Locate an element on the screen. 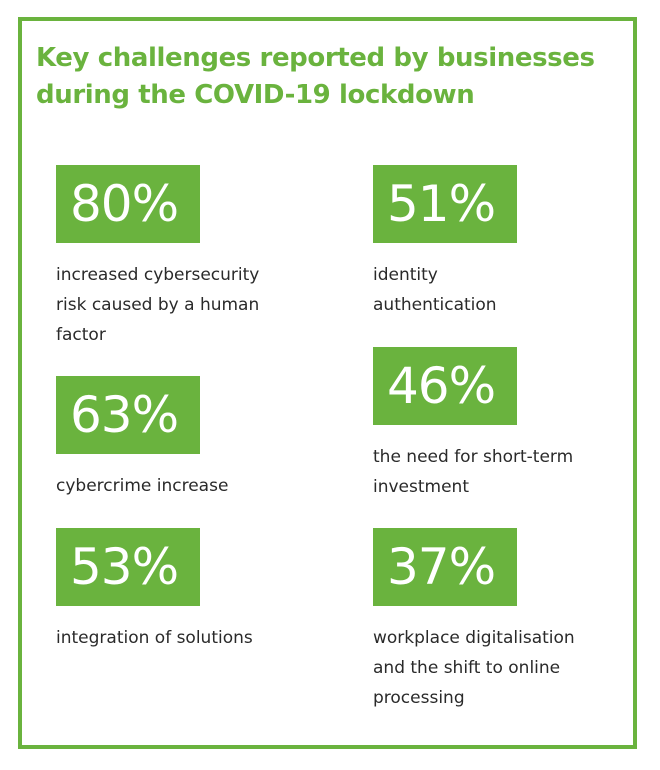 The image size is (660, 770). stat-cybercrime: 63% cybercrime increase is located at coordinates (142, 438).